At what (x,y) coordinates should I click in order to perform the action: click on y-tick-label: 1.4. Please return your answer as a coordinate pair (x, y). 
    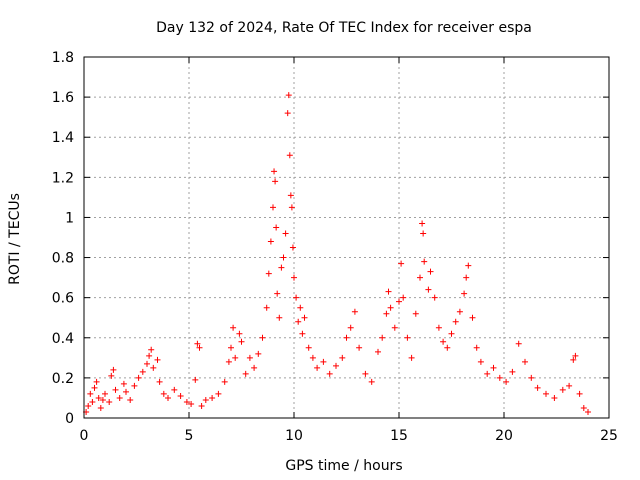
    Looking at the image, I should click on (63, 138).